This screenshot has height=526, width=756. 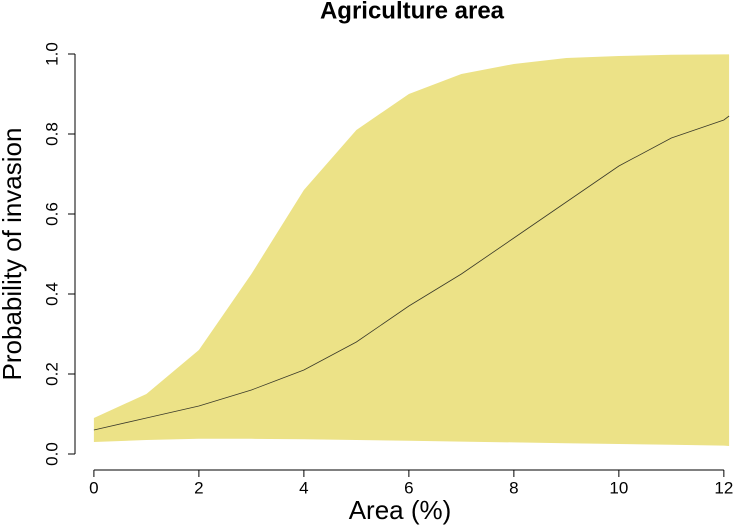 I want to click on y-axis-label: Probability of invasion, so click(x=13, y=254).